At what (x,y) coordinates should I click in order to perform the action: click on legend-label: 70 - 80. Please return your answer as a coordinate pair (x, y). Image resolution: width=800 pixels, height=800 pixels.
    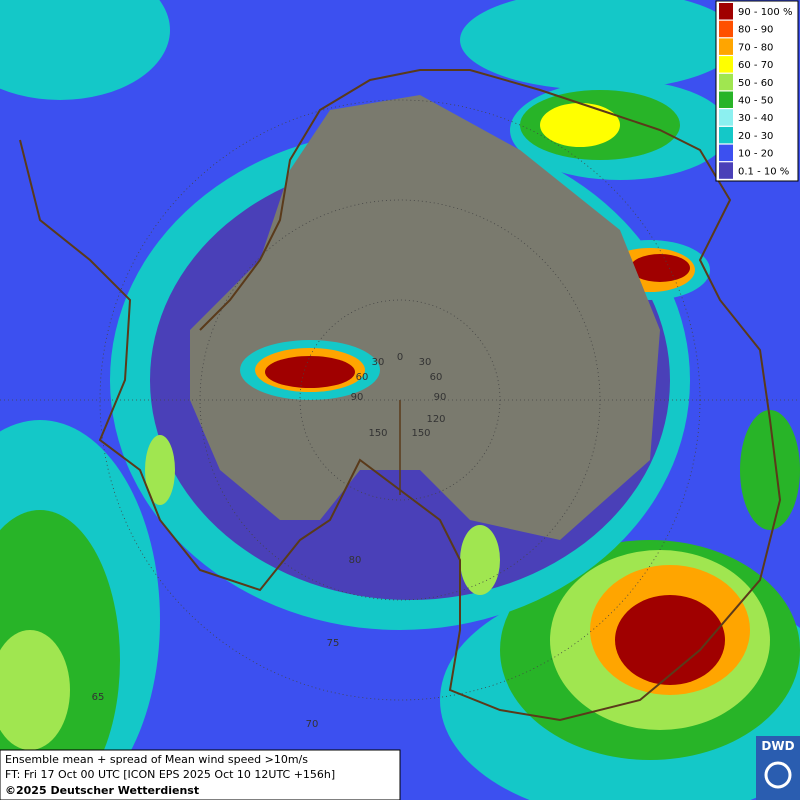
    Looking at the image, I should click on (755, 47).